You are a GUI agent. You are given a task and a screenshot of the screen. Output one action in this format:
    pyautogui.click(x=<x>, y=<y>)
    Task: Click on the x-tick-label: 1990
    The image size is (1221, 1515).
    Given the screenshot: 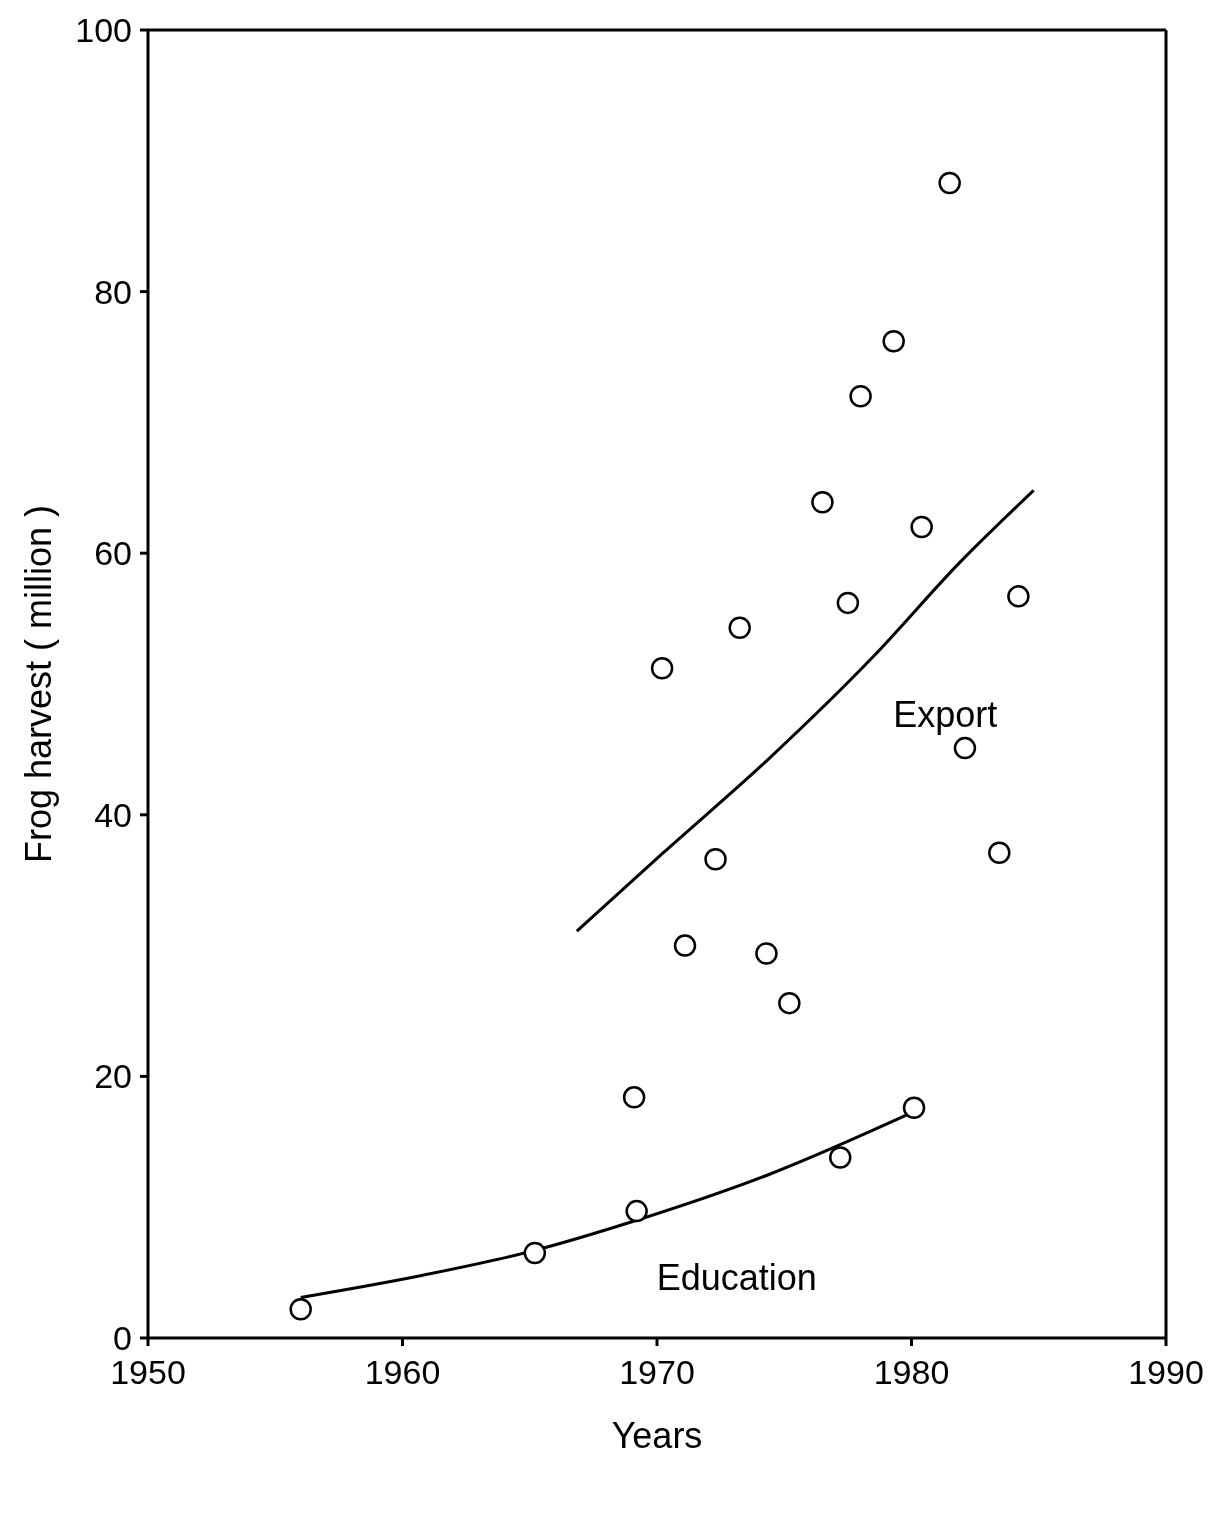 What is the action you would take?
    pyautogui.click(x=1166, y=1372)
    